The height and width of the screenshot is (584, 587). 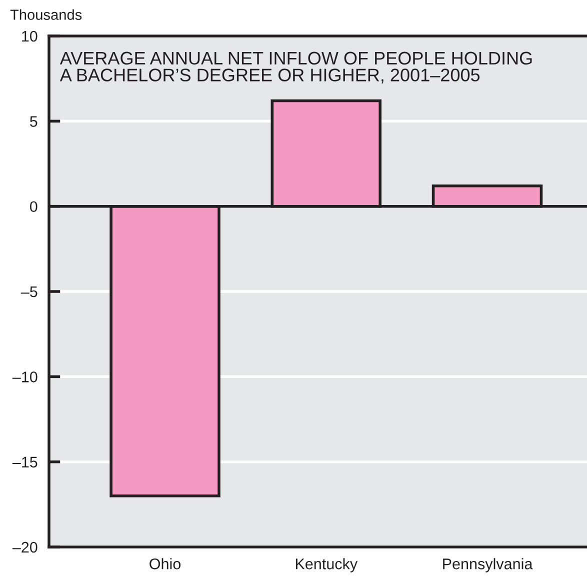 I want to click on y-tick-label: –20, so click(x=25, y=547).